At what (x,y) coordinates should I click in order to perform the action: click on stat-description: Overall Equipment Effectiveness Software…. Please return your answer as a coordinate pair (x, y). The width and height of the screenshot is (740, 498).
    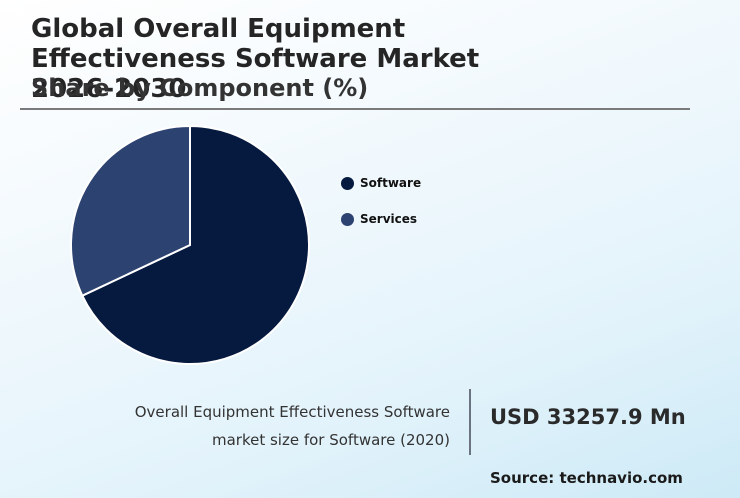
    Looking at the image, I should click on (292, 426).